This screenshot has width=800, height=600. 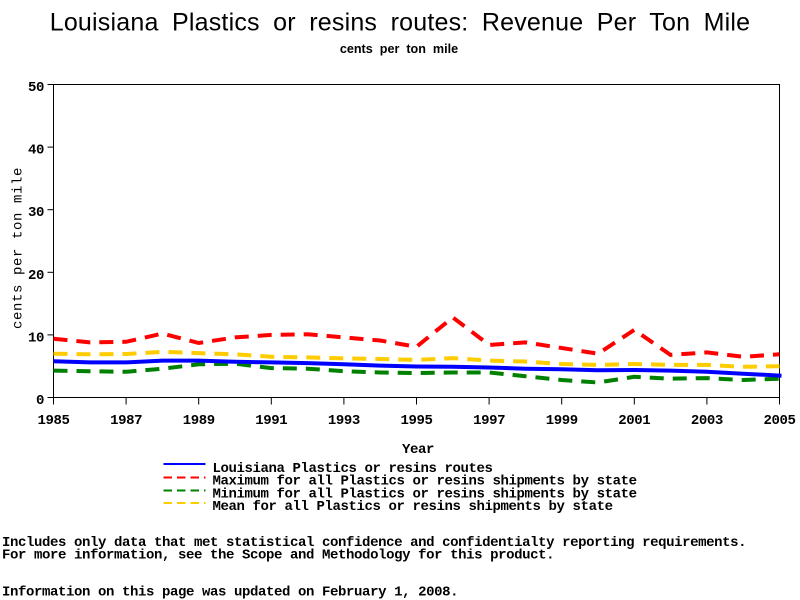 I want to click on svg-text: 10, so click(x=36, y=338).